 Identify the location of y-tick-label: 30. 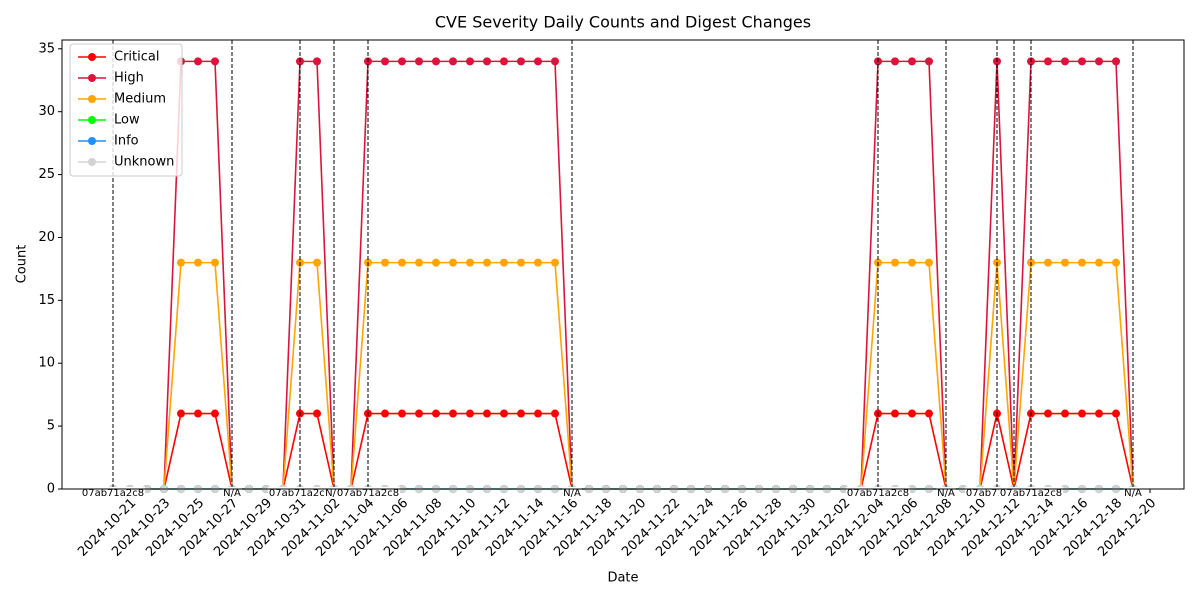
(46, 111).